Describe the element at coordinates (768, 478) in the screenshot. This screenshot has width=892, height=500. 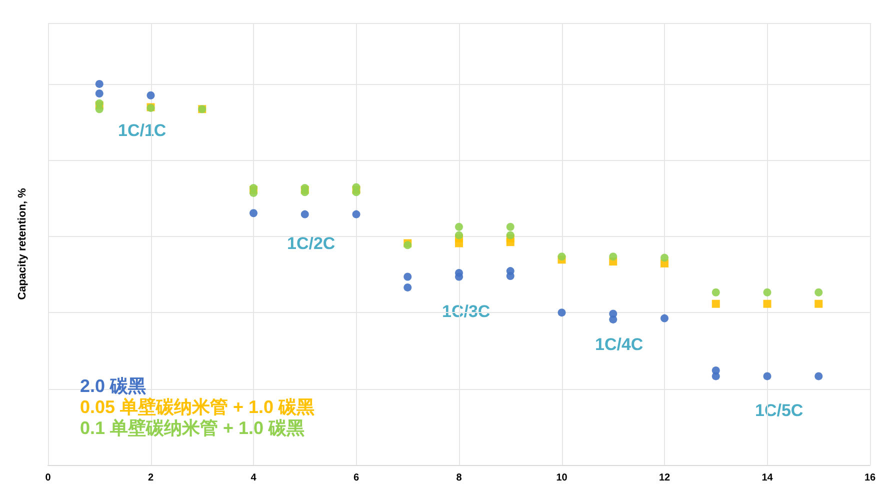
I see `x-tick-label: 14` at that location.